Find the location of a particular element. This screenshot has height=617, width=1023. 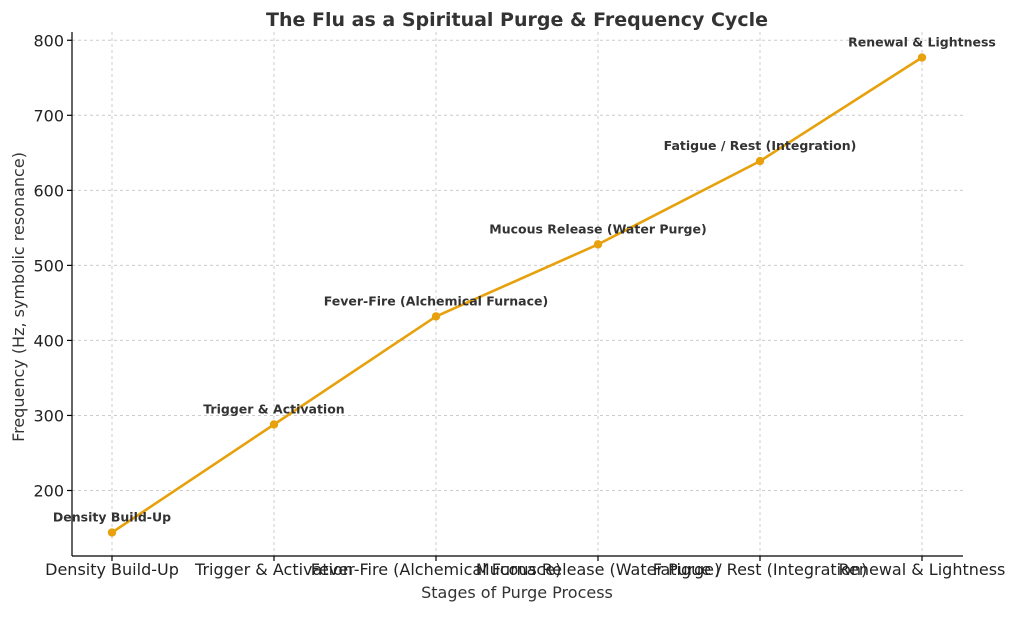

x-tick-label: Mucous Release (Water Purge) is located at coordinates (598, 569).